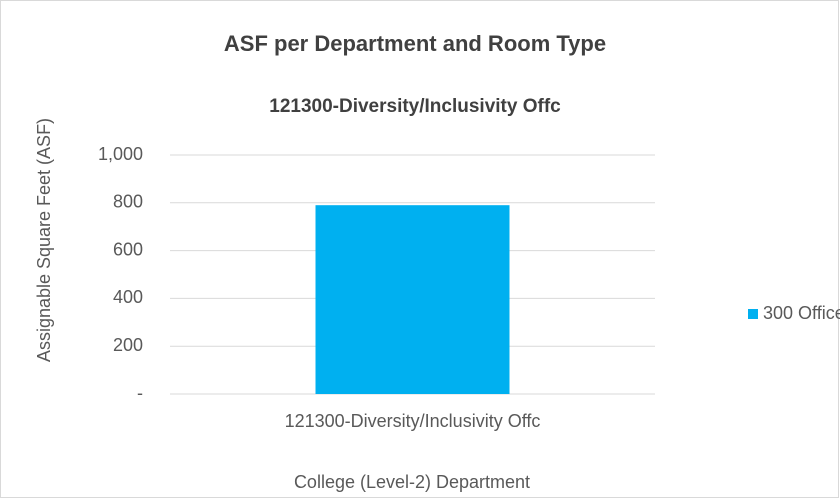 Image resolution: width=840 pixels, height=499 pixels. I want to click on x-axis-label: College (Level-2) Department, so click(412, 482).